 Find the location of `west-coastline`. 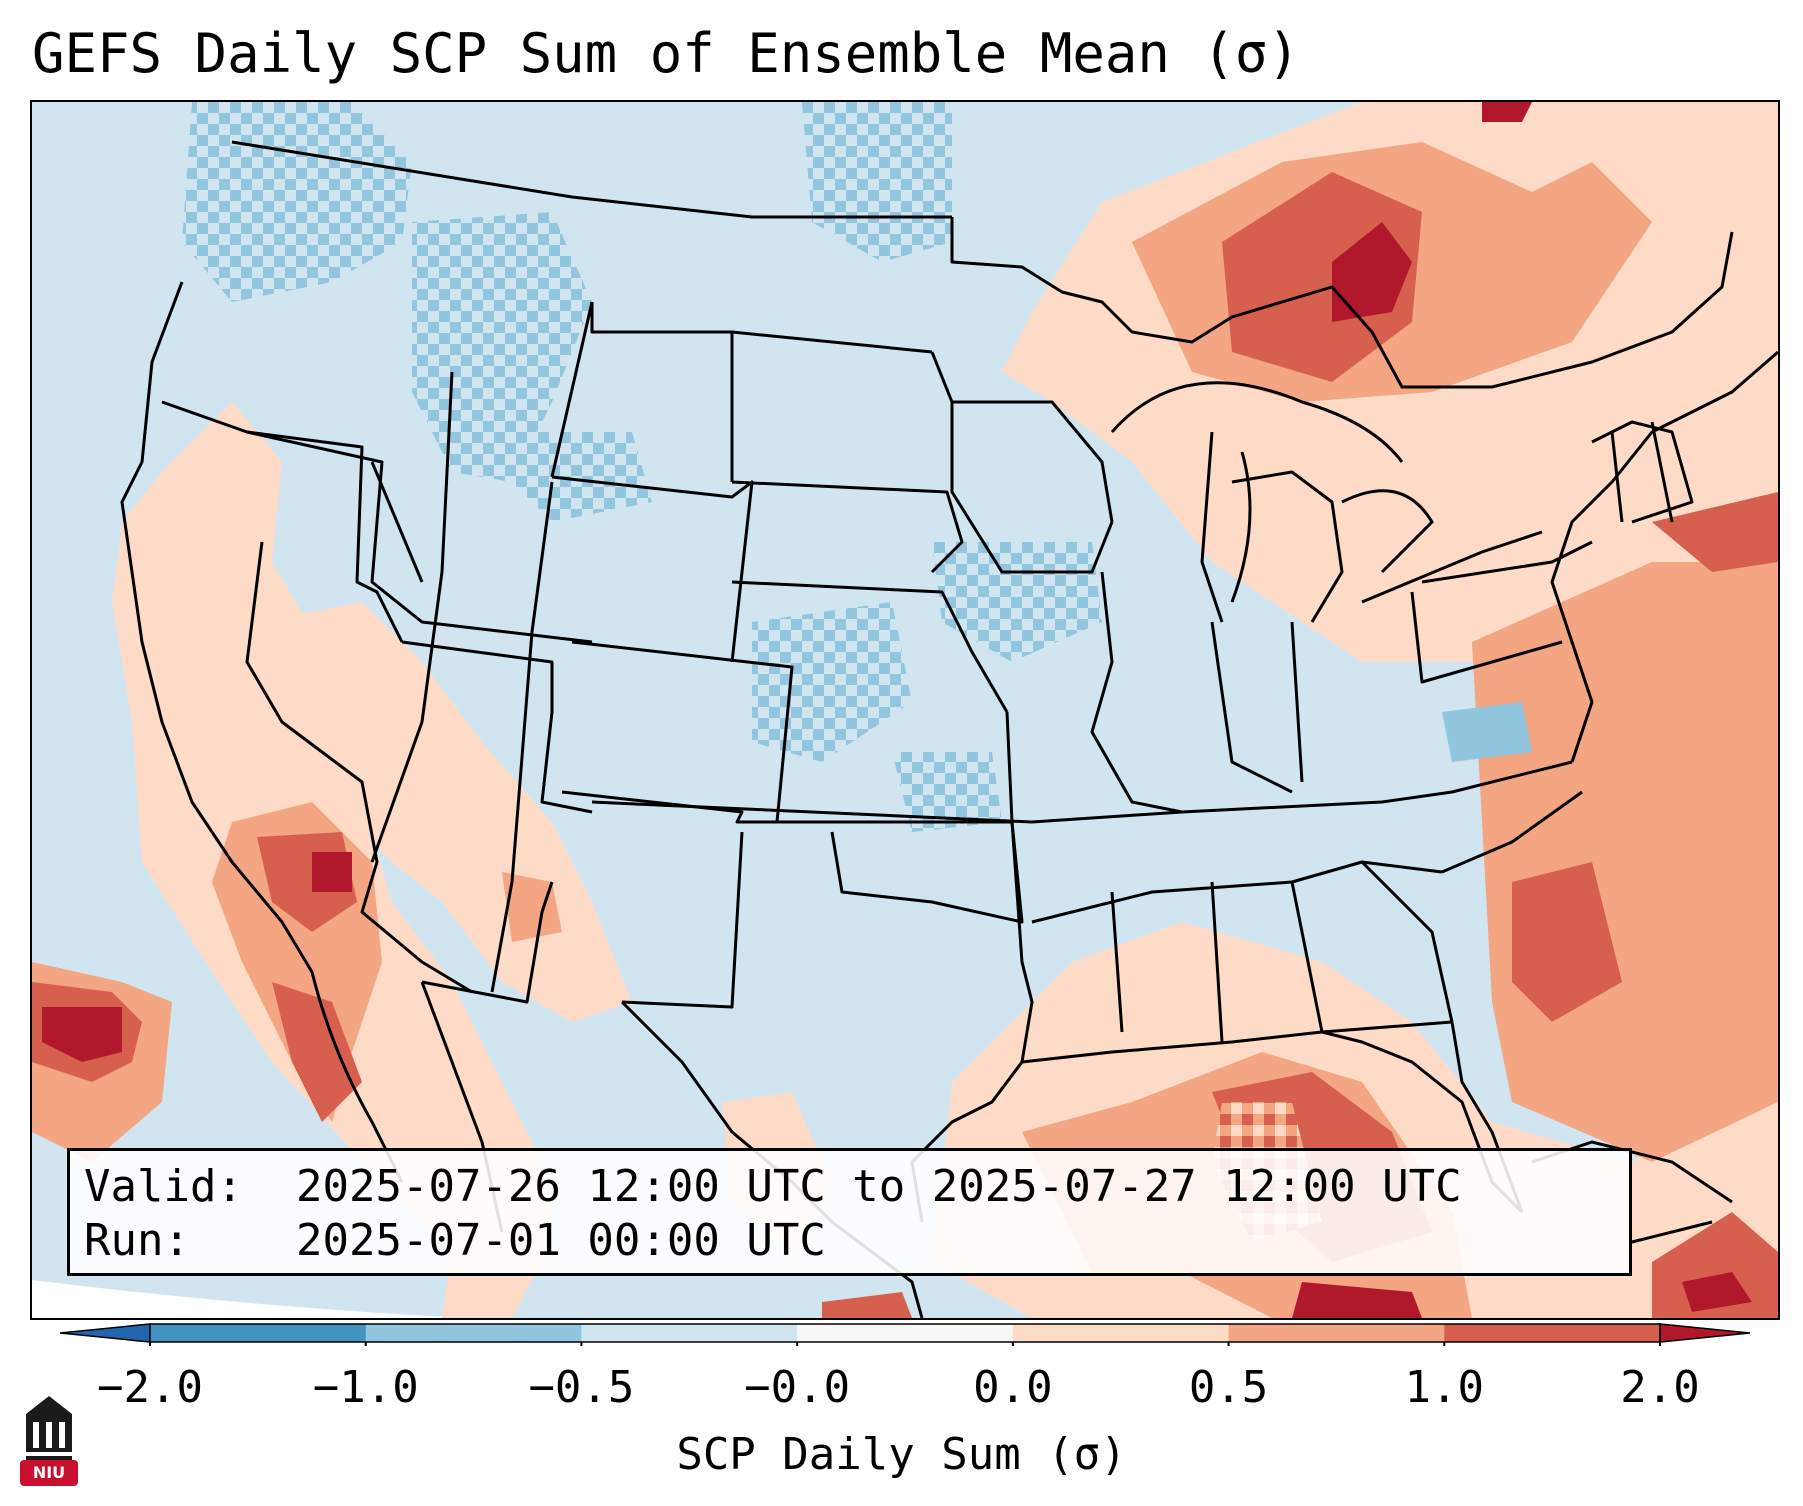

west-coastline is located at coordinates (217, 627).